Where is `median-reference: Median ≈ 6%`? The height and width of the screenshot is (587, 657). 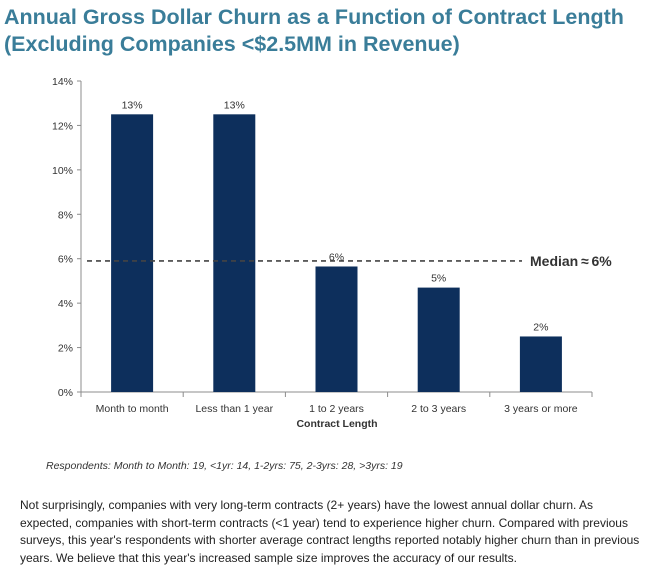 median-reference: Median ≈ 6% is located at coordinates (349, 261).